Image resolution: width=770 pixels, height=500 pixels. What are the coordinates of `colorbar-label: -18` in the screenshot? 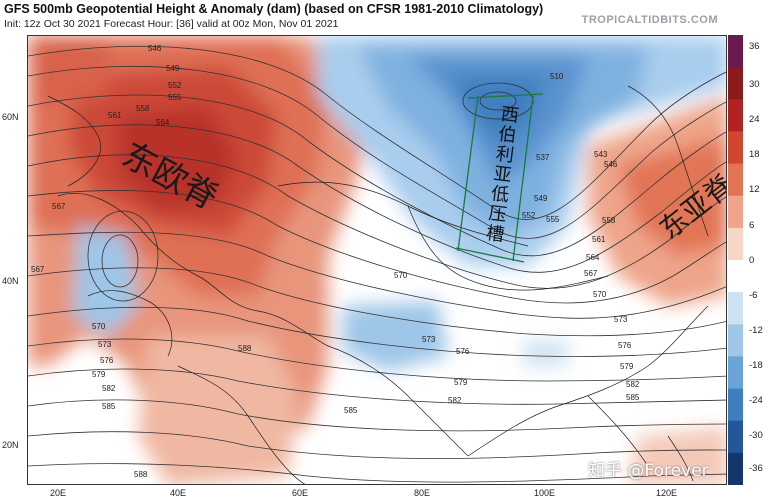 It's located at (756, 365).